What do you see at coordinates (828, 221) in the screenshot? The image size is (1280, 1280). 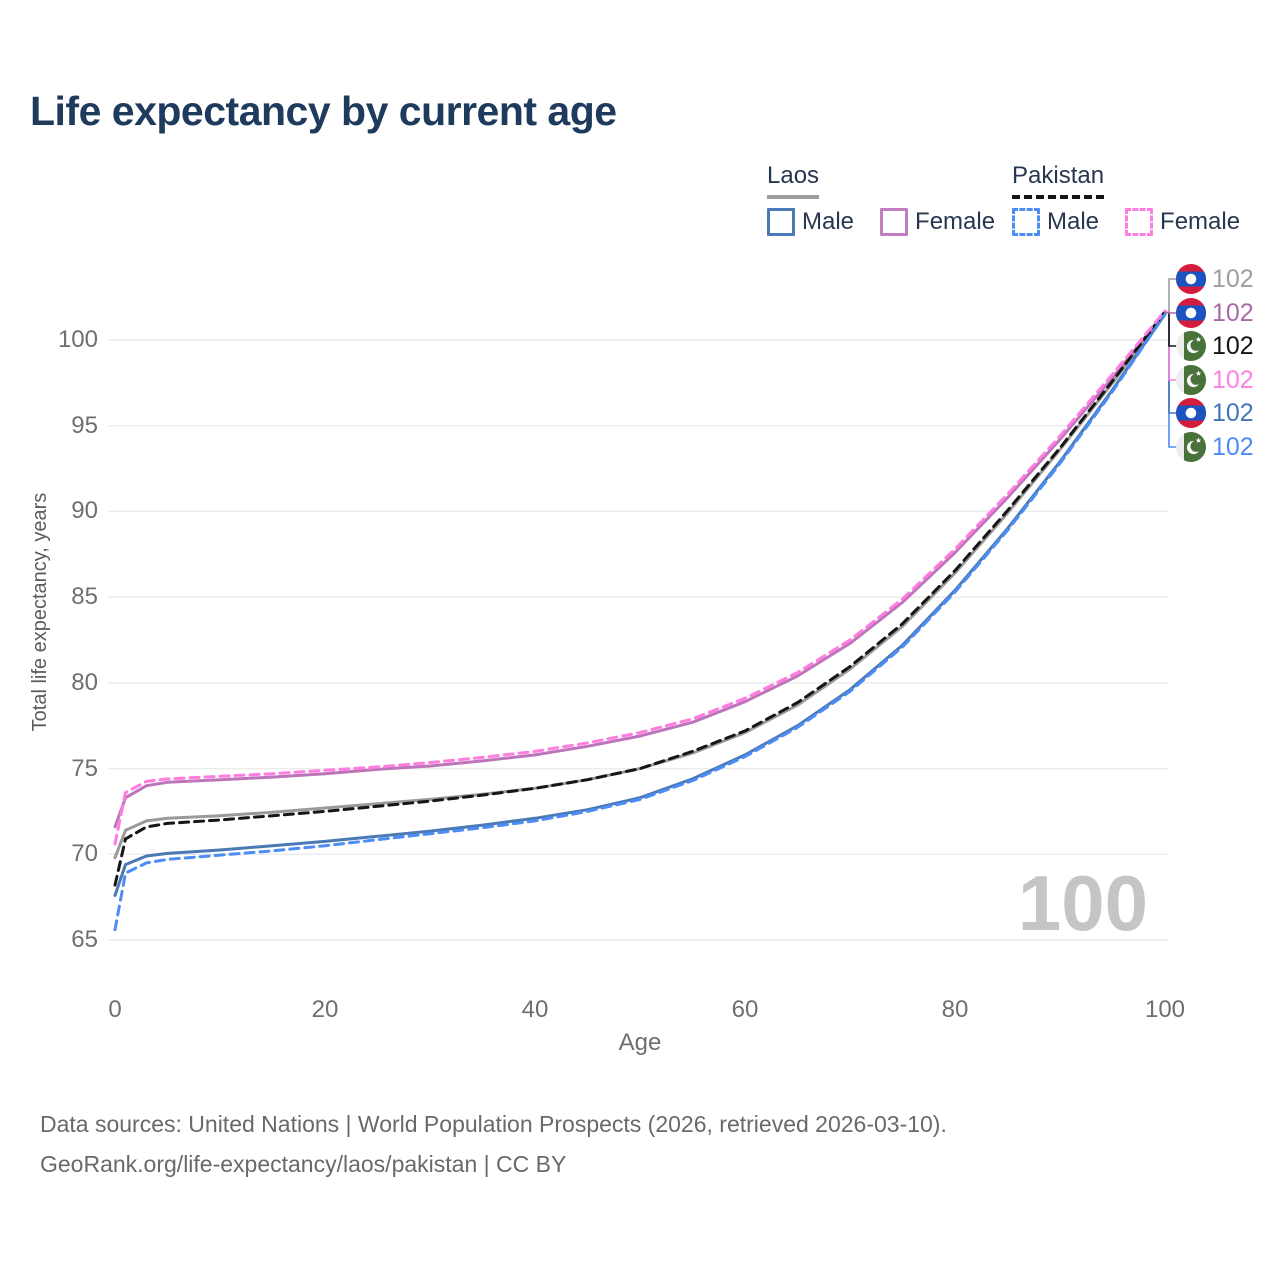 I see `legend-label-laos-male: Male` at bounding box center [828, 221].